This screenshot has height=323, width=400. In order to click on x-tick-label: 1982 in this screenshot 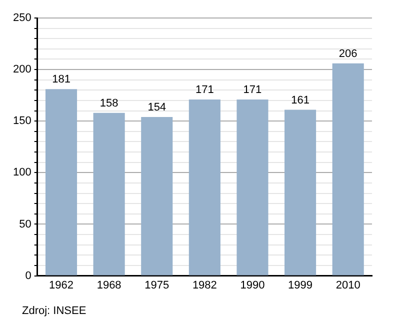, I will do `click(204, 285)`.